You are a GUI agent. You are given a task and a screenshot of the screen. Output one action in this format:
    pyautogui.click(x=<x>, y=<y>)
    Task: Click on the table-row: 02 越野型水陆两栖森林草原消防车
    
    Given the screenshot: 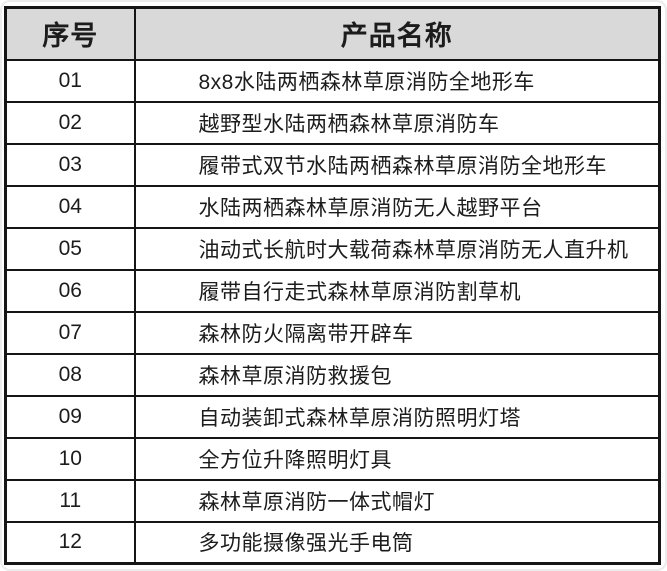 What is the action you would take?
    pyautogui.click(x=332, y=122)
    